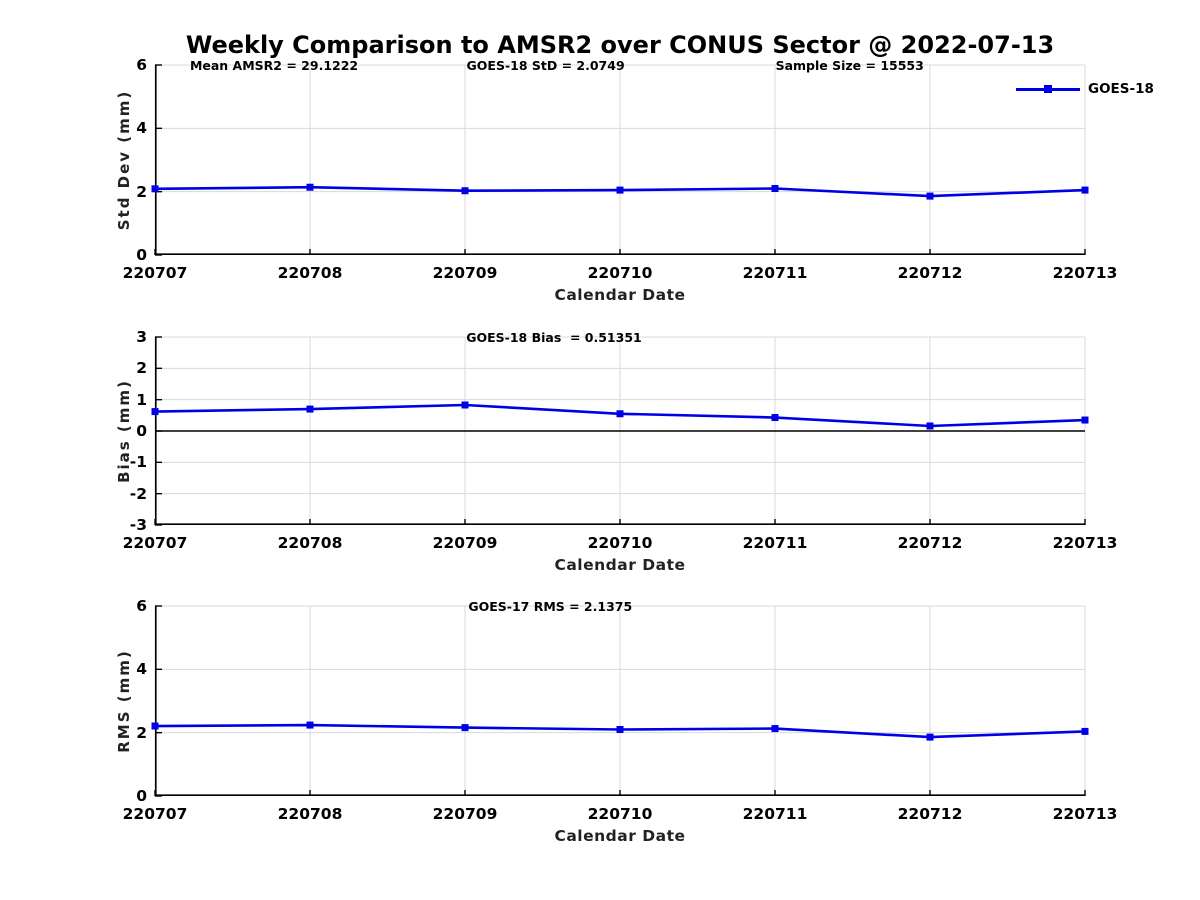 The height and width of the screenshot is (900, 1200). I want to click on bias-x-axis-label: Calendar Date, so click(620, 565).